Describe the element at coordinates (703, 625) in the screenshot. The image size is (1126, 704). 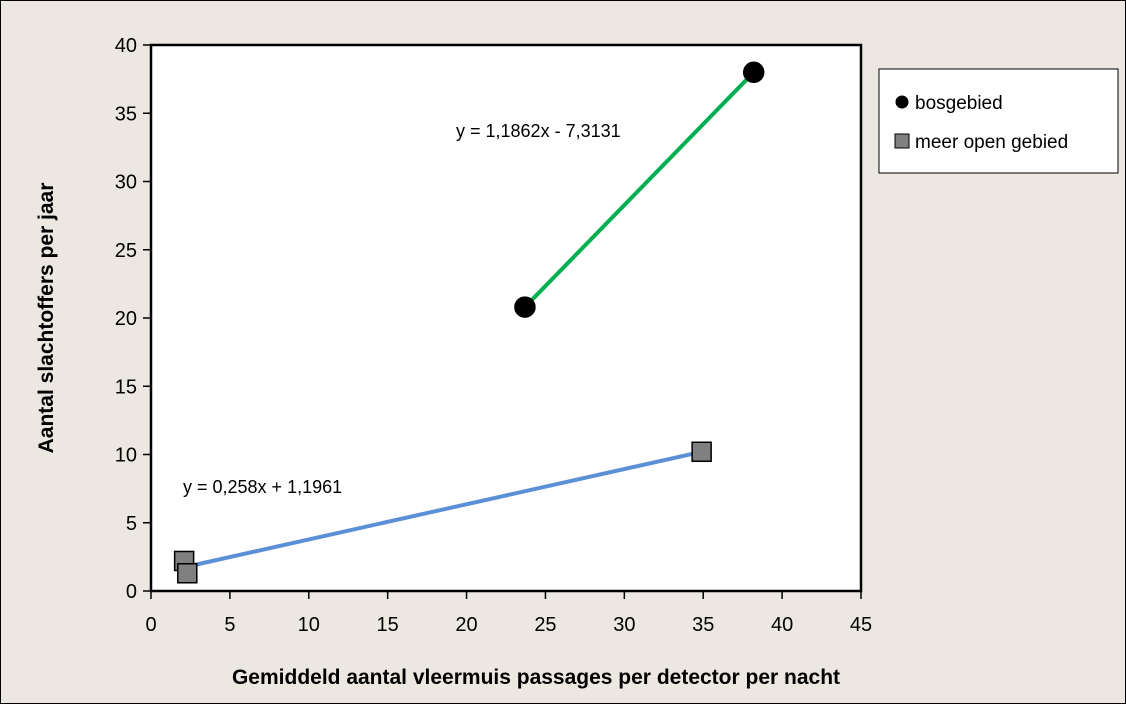
I see `x-tick-label: 35` at that location.